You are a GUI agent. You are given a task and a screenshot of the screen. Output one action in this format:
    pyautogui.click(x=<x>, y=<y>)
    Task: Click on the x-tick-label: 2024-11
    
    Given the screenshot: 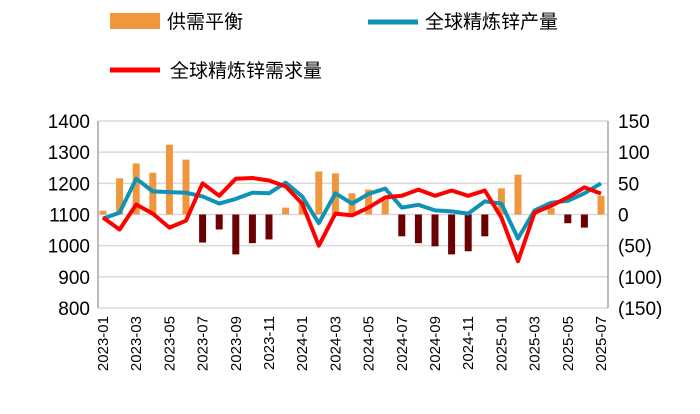 What is the action you would take?
    pyautogui.click(x=468, y=343)
    